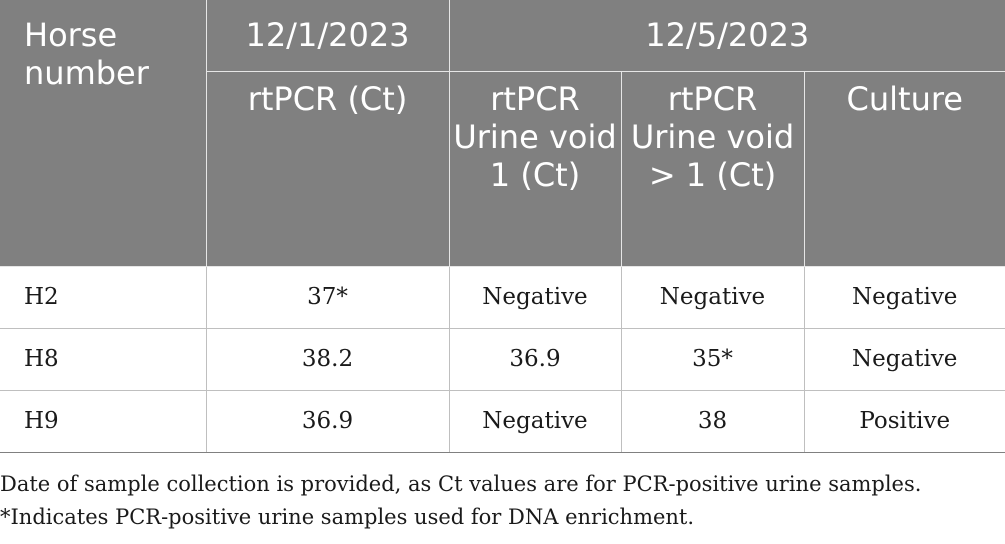 The width and height of the screenshot is (1005, 544). Describe the element at coordinates (103, 359) in the screenshot. I see `horse-cell: H8` at that location.